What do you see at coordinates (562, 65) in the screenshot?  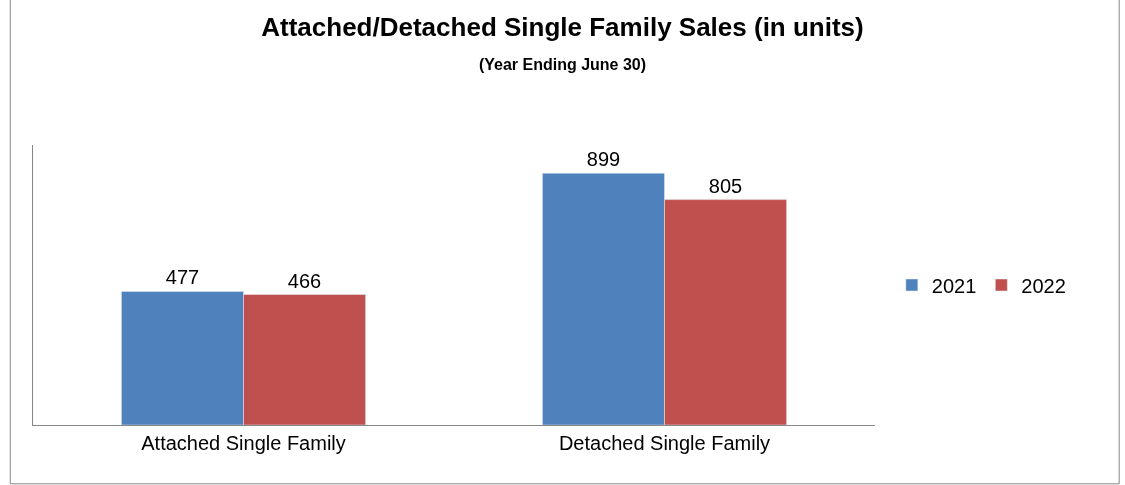 I see `chart-subtitle: (Year Ending June 30)` at bounding box center [562, 65].